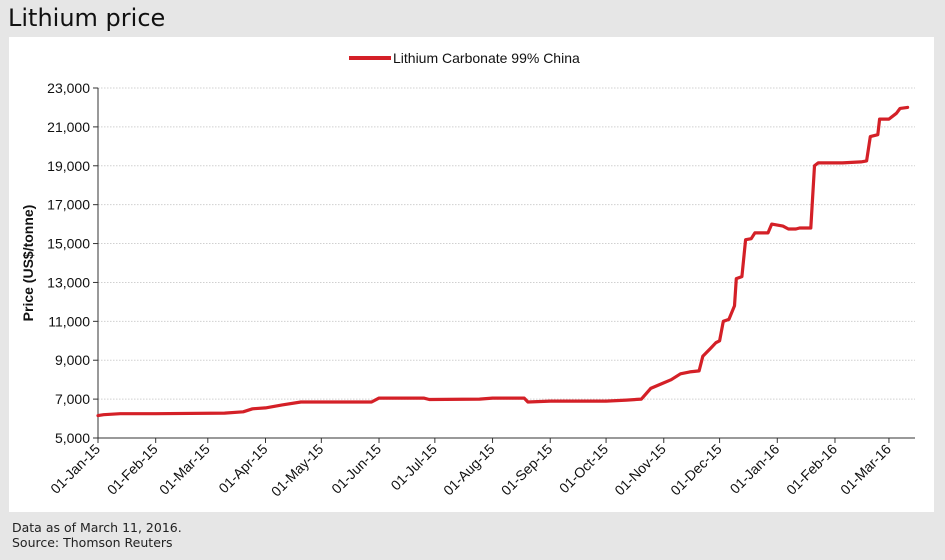  I want to click on x-tick-label: 01-Feb-16, so click(811, 469).